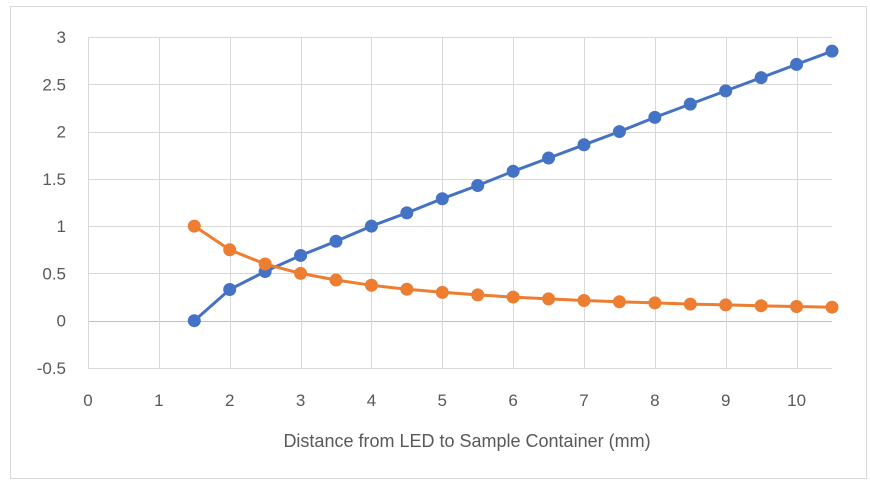 This screenshot has width=870, height=482. Describe the element at coordinates (61, 37) in the screenshot. I see `y-tick-label: 3` at that location.